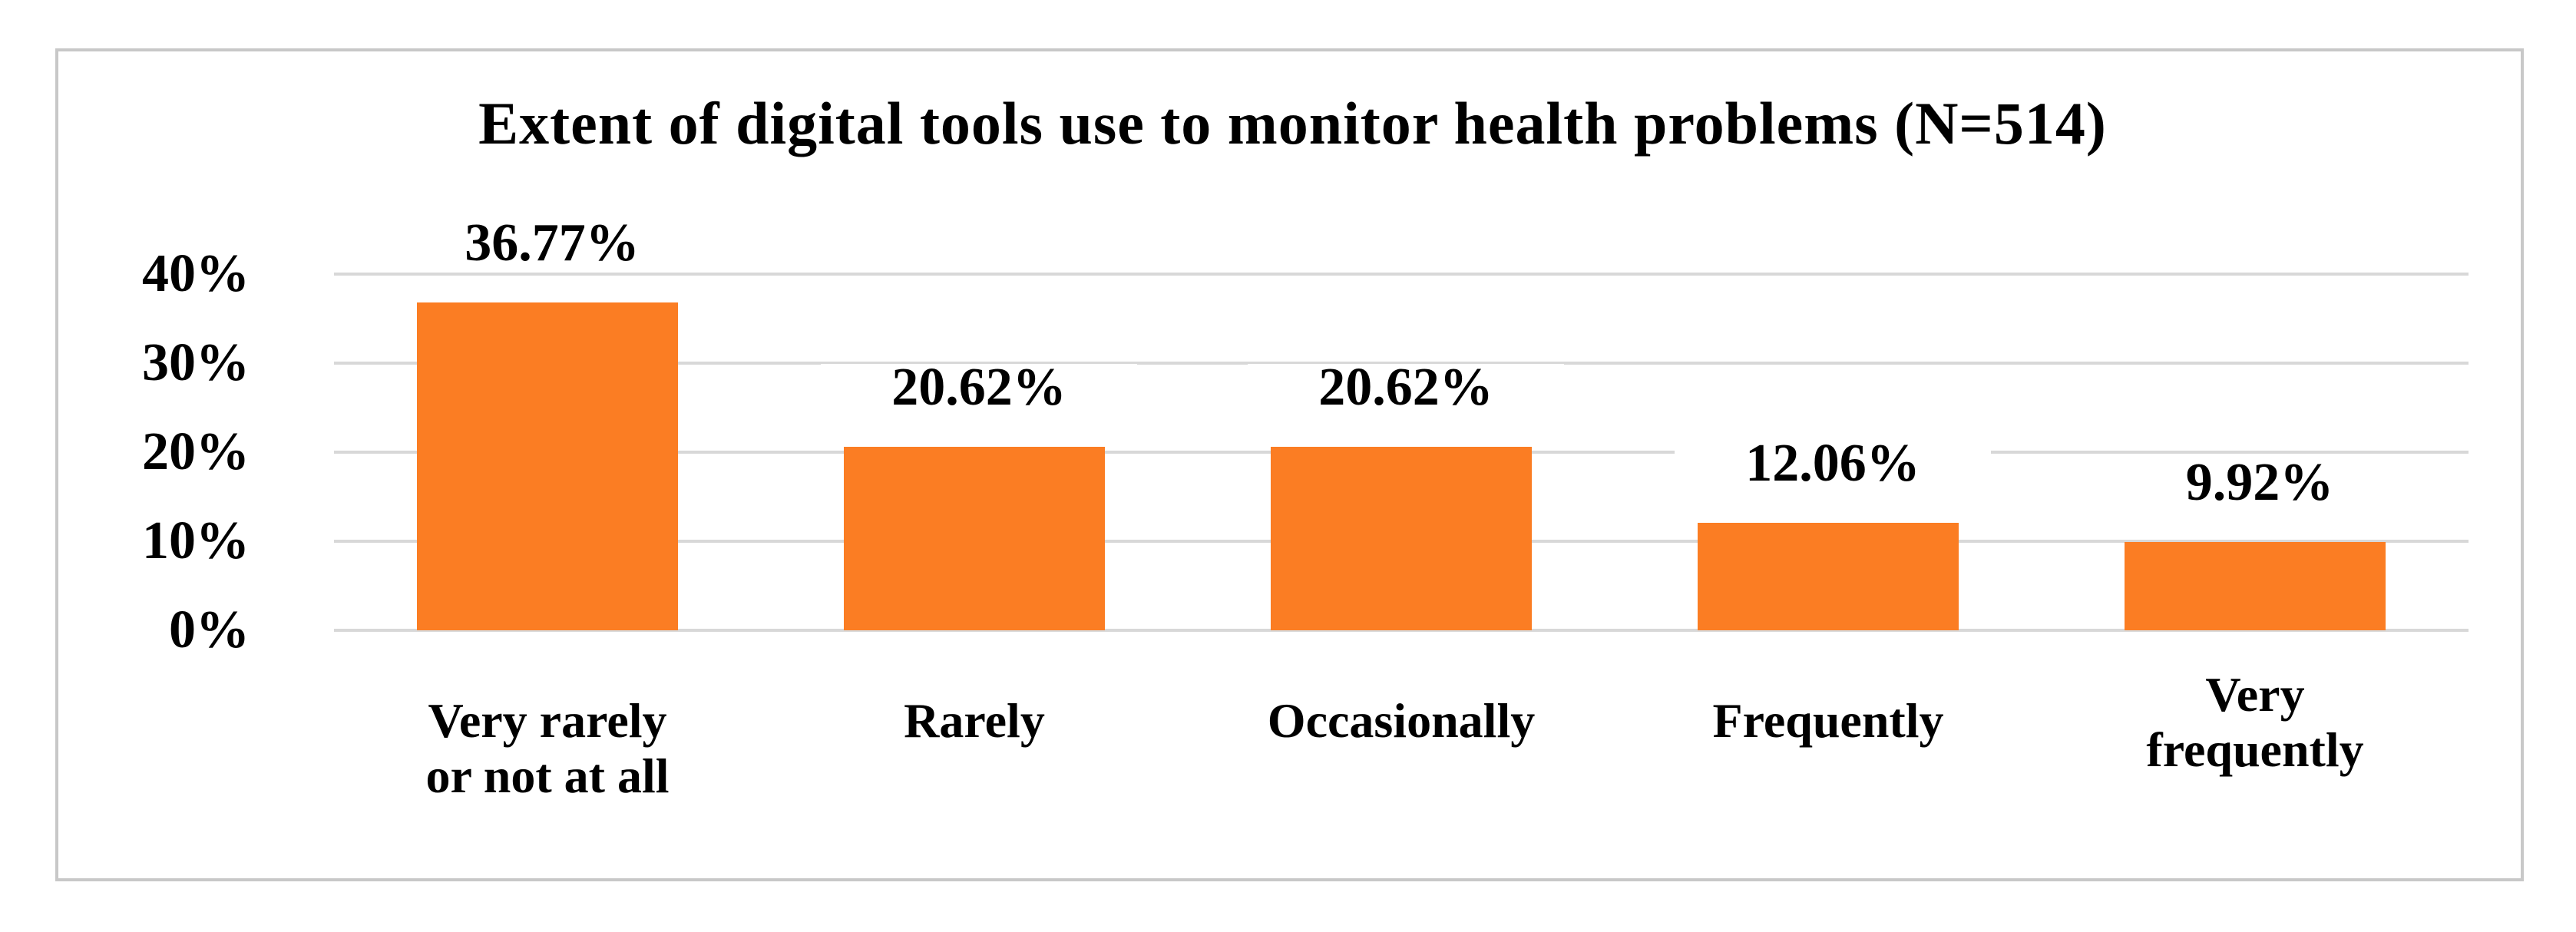 This screenshot has width=2576, height=932. I want to click on x-axis-category-label: Very rarely or not at all, so click(547, 748).